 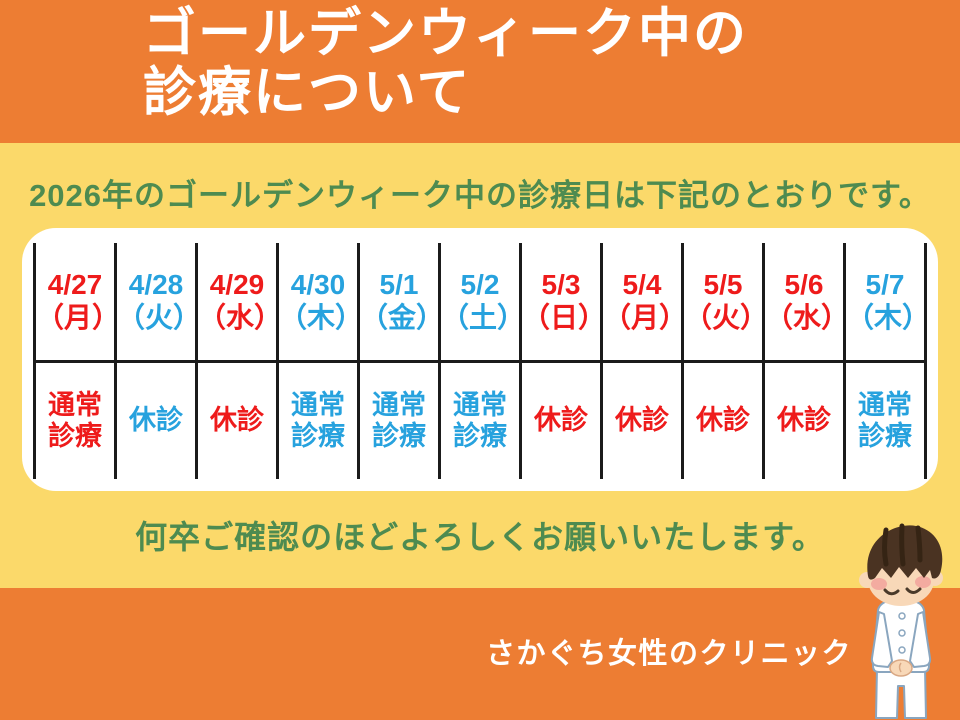 I want to click on intro-text: 2026年のゴールデンウィーク中の診療日は下記のとおりです。, so click(x=480, y=195).